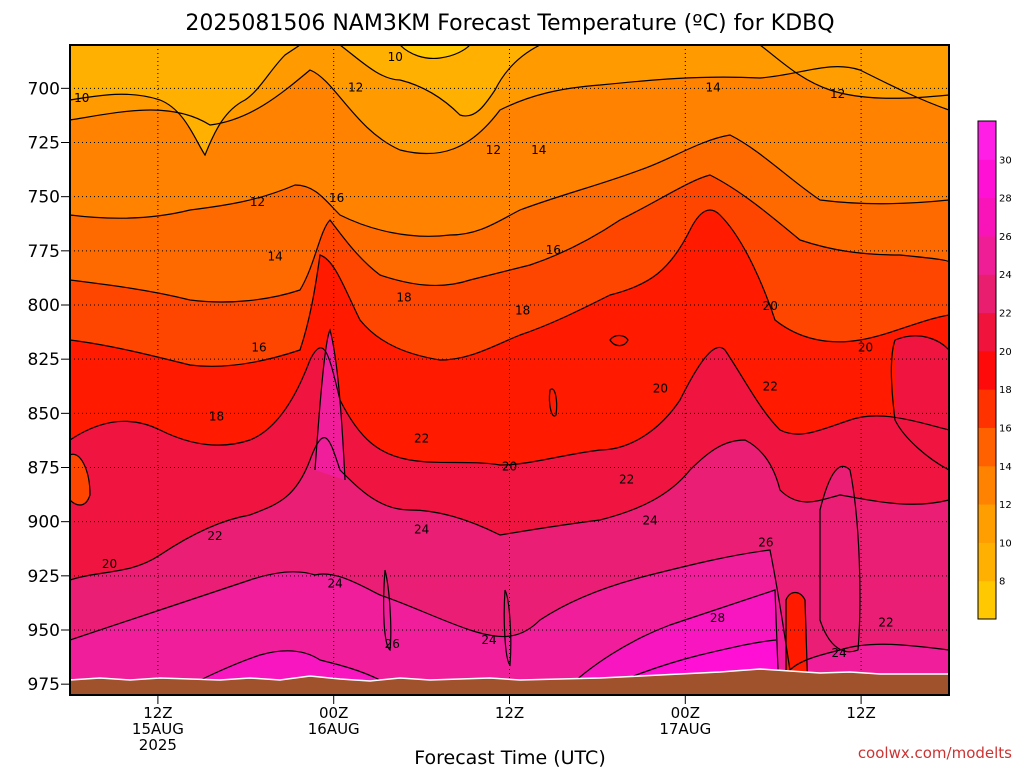 The height and width of the screenshot is (768, 1024). I want to click on y-tick-label: 825, so click(44, 360).